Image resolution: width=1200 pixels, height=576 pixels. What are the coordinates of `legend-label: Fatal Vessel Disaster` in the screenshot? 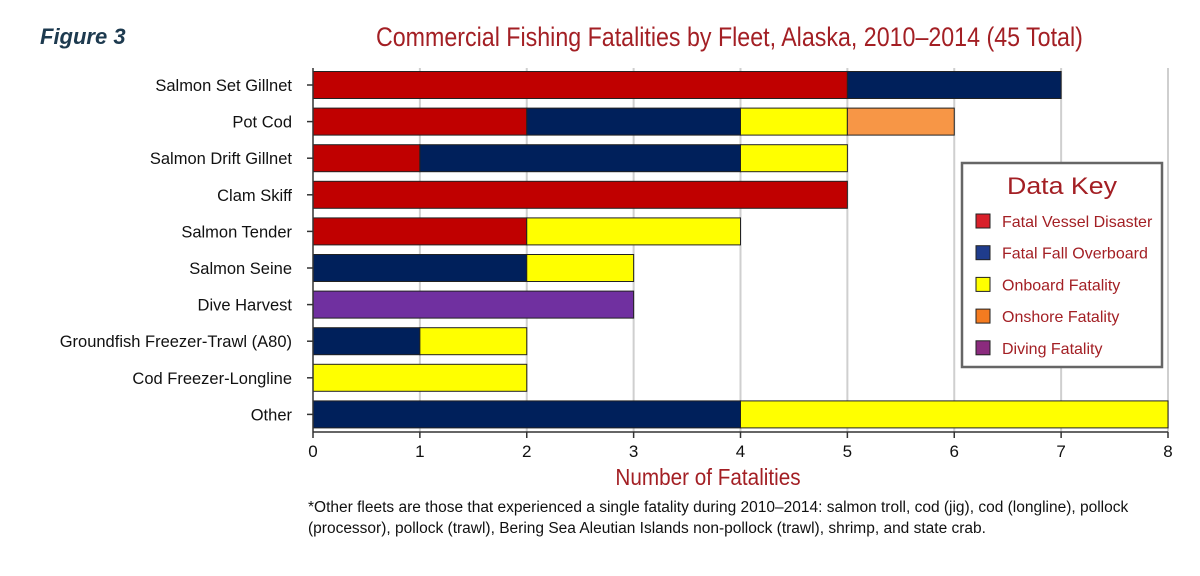 It's located at (1077, 222).